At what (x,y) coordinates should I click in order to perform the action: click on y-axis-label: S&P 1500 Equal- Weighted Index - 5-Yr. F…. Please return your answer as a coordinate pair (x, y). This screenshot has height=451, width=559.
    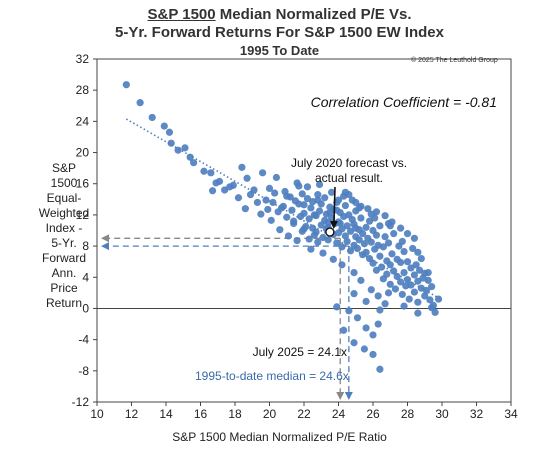
    Looking at the image, I should click on (64, 235).